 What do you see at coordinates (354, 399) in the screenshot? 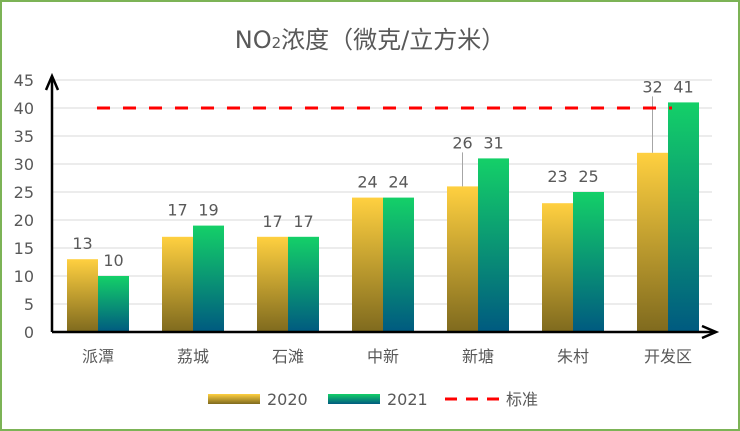
I see `legend-swatch-2021` at bounding box center [354, 399].